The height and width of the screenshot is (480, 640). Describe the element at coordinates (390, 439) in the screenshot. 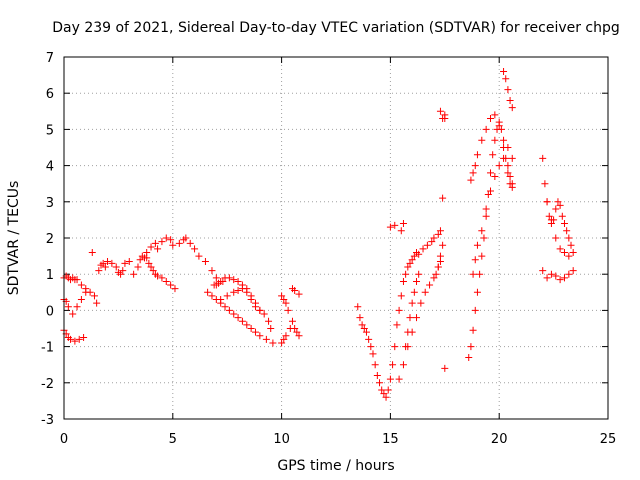

I see `x-tick-label: 15` at that location.